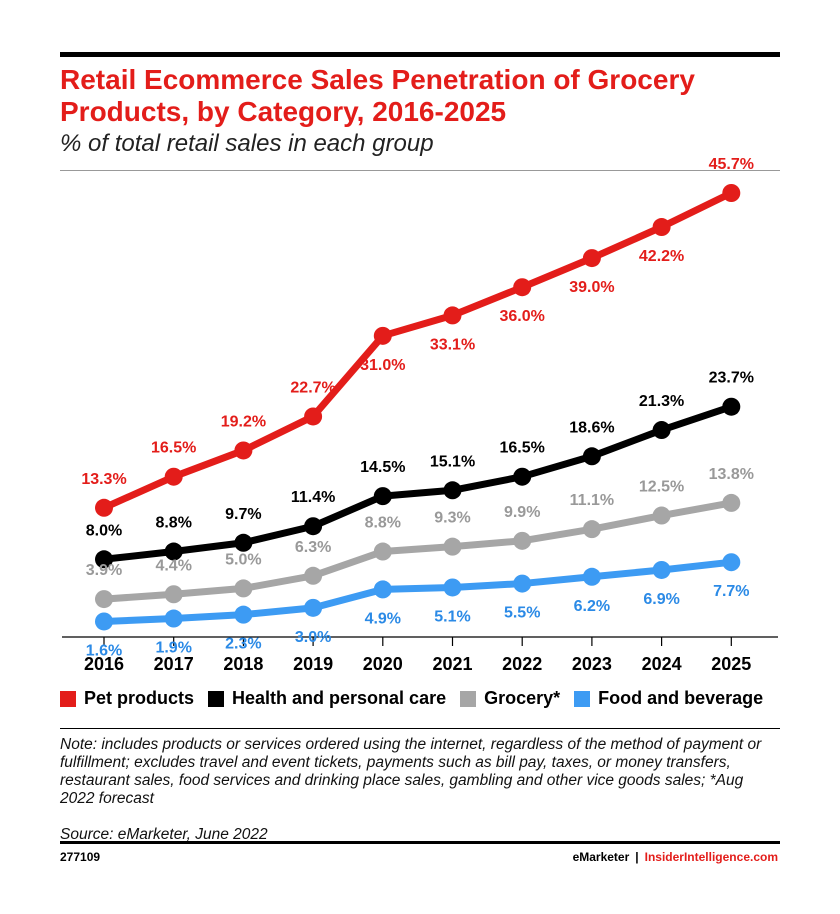  What do you see at coordinates (591, 456) in the screenshot?
I see `point-health-and-personal-care-2023` at bounding box center [591, 456].